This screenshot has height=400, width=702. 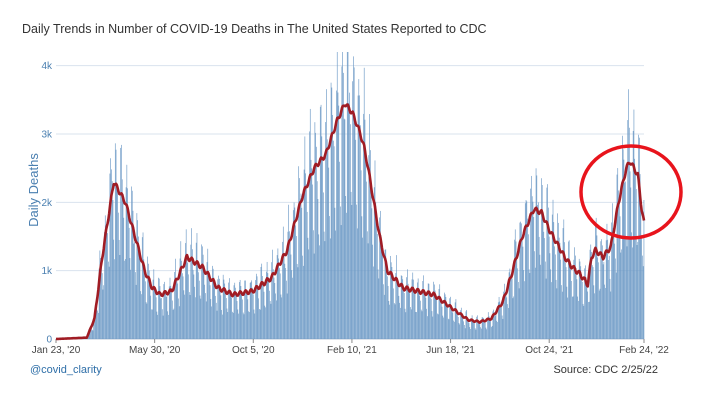 I want to click on twitter-handle: @covid_clarity, so click(x=66, y=370).